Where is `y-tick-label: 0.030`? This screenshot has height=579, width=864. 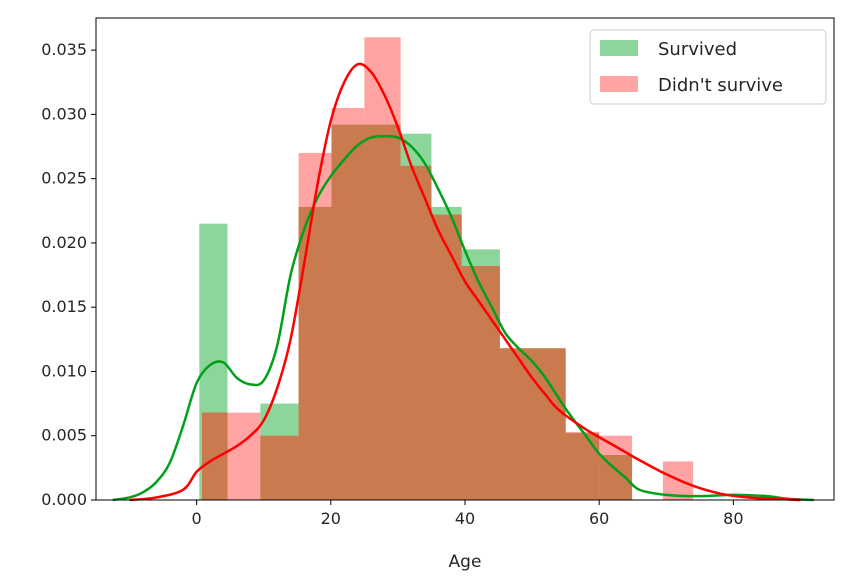 y-tick-label: 0.030 is located at coordinates (64, 113).